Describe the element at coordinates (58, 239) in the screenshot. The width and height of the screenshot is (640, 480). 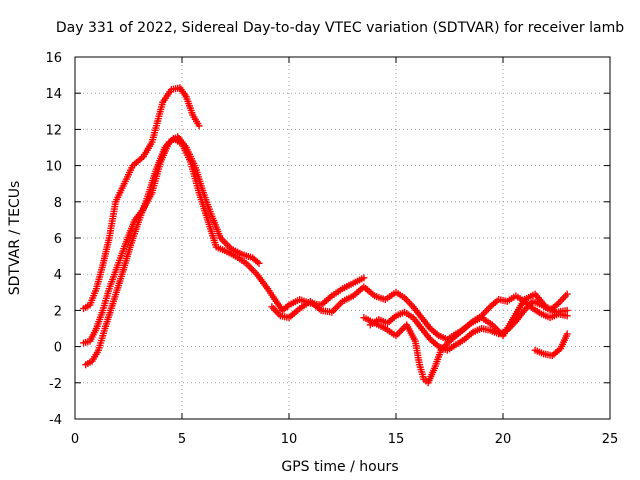
I see `y-tick-label: 6` at that location.